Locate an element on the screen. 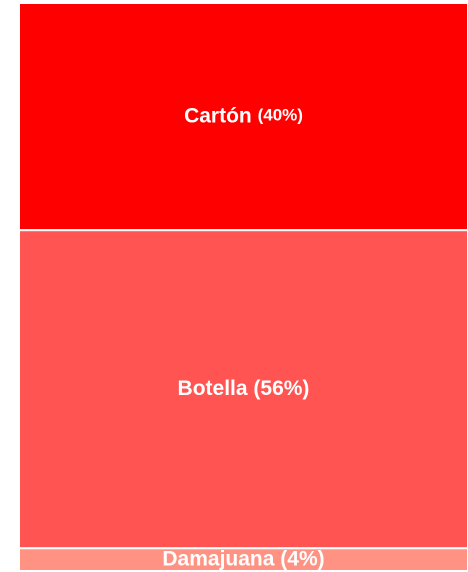 The image size is (468, 572). category-label: Cartón is located at coordinates (218, 115).